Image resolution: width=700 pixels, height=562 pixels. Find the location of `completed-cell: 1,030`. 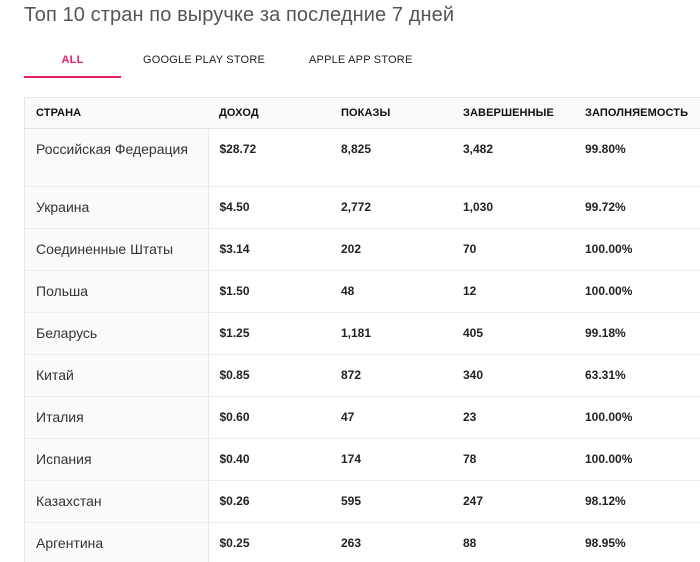

completed-cell: 1,030 is located at coordinates (513, 207).